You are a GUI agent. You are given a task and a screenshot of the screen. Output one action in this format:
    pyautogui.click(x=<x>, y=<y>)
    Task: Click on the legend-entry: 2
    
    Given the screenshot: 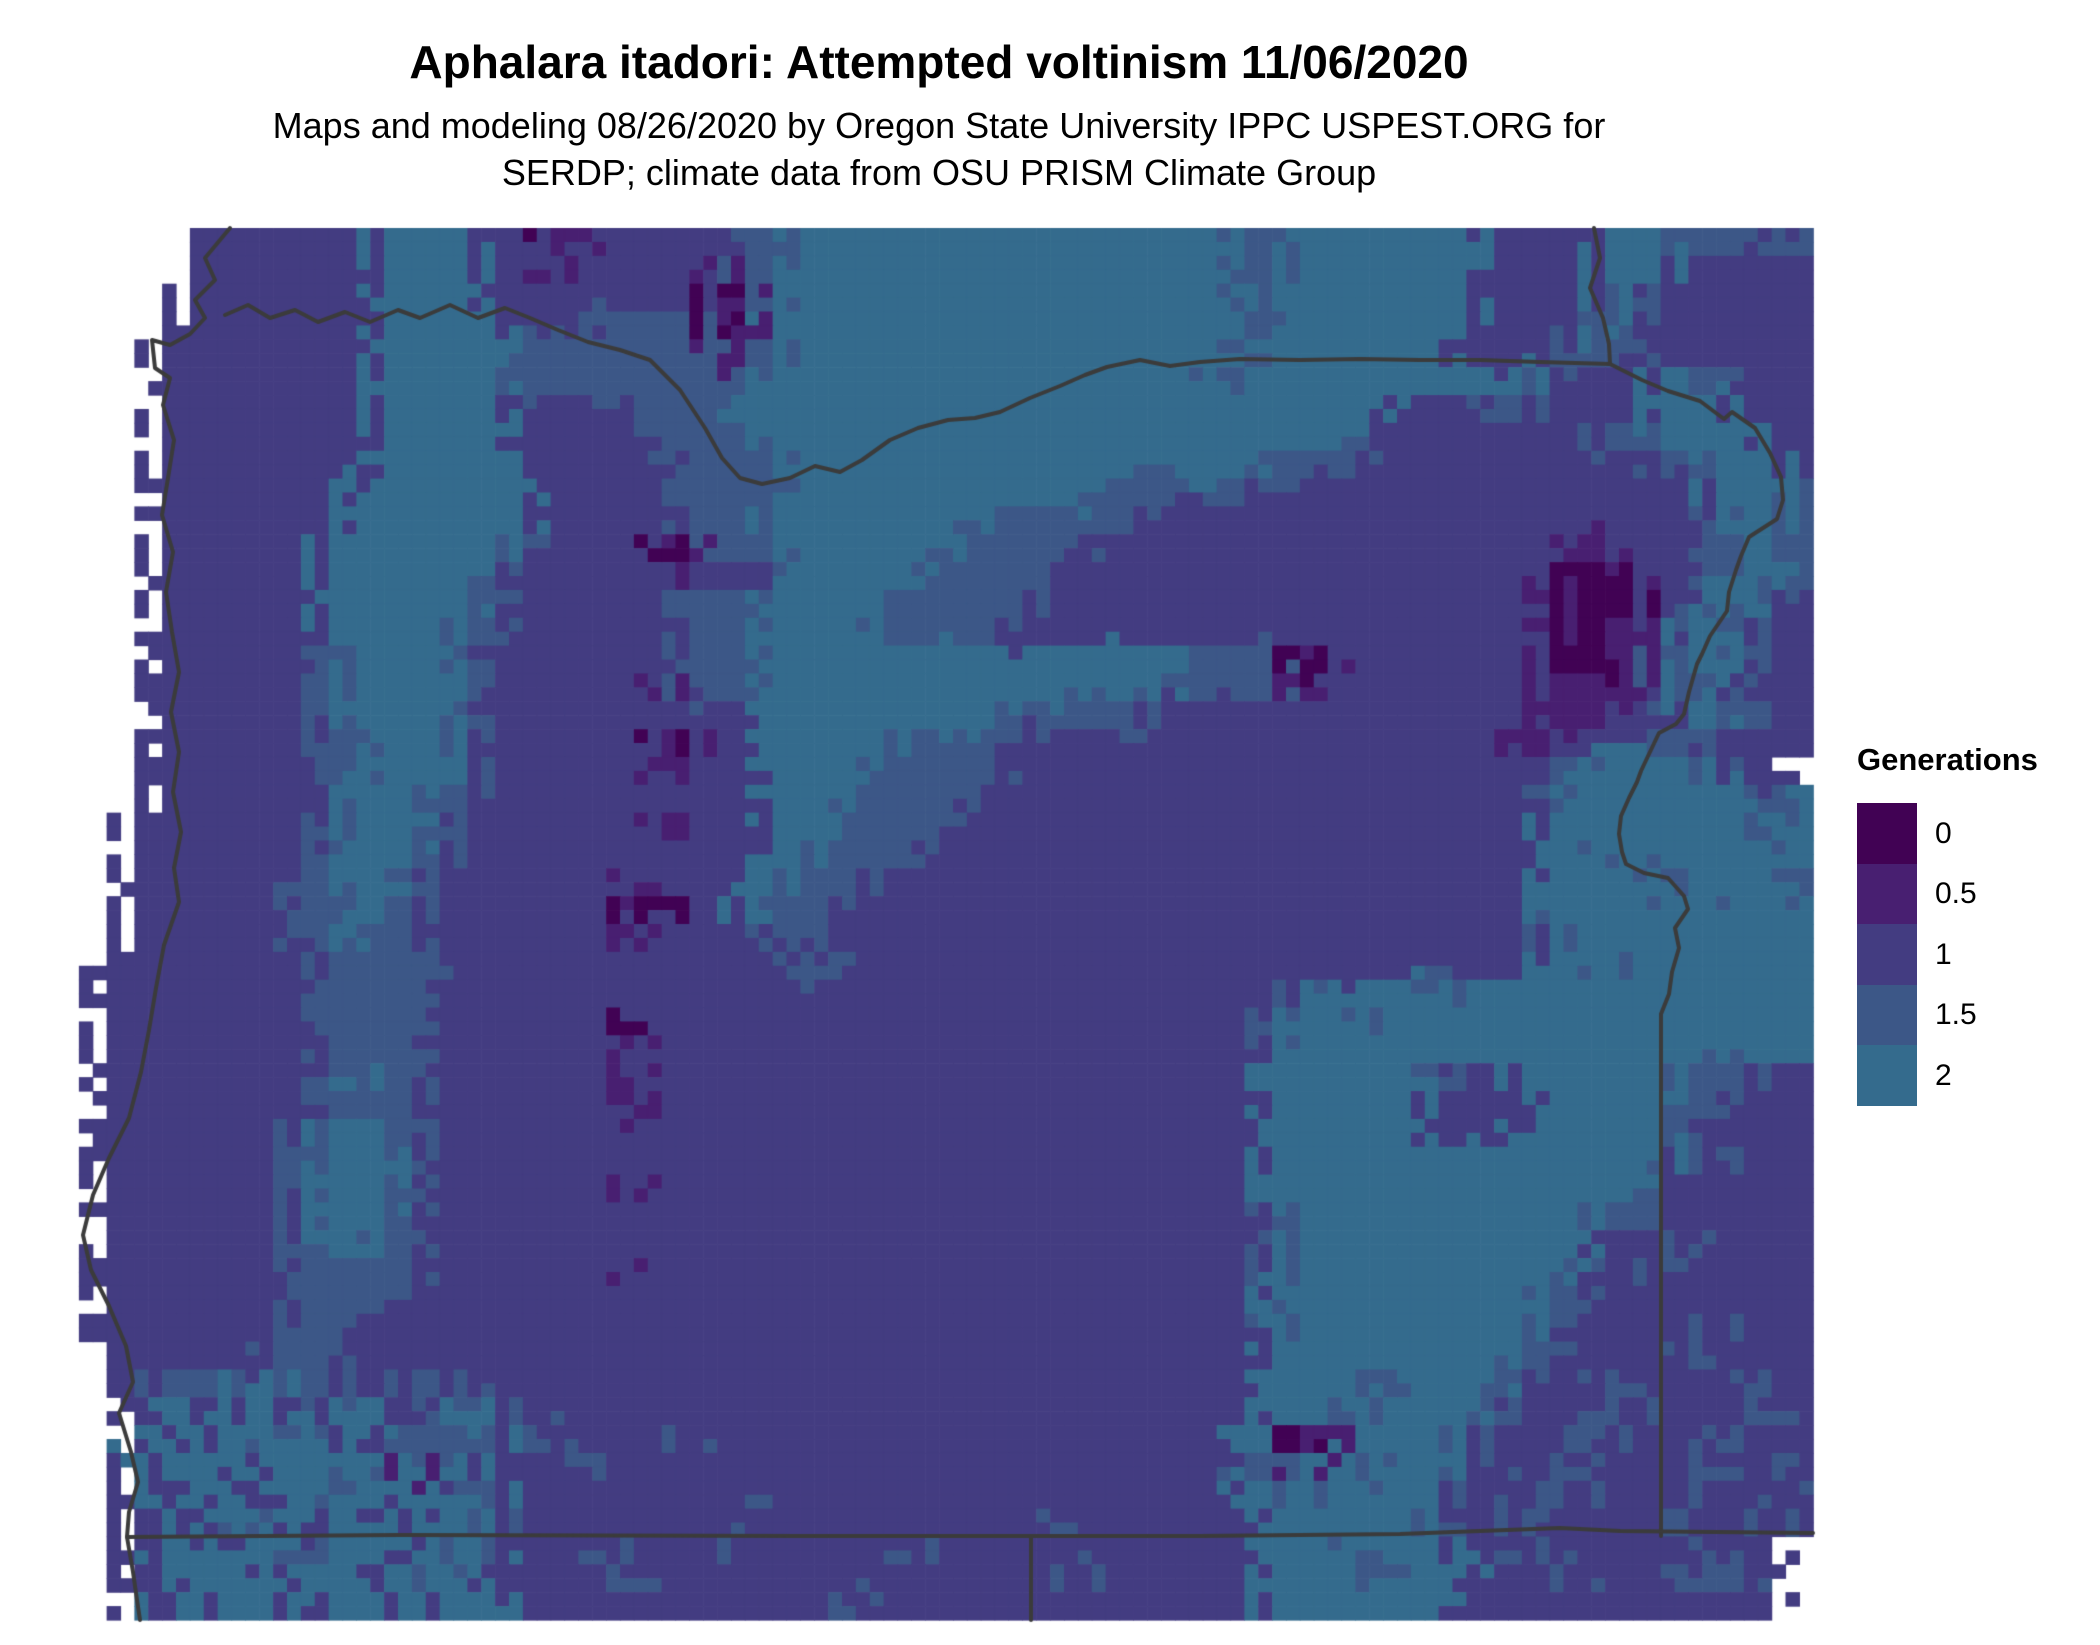 What is the action you would take?
    pyautogui.click(x=1978, y=1075)
    